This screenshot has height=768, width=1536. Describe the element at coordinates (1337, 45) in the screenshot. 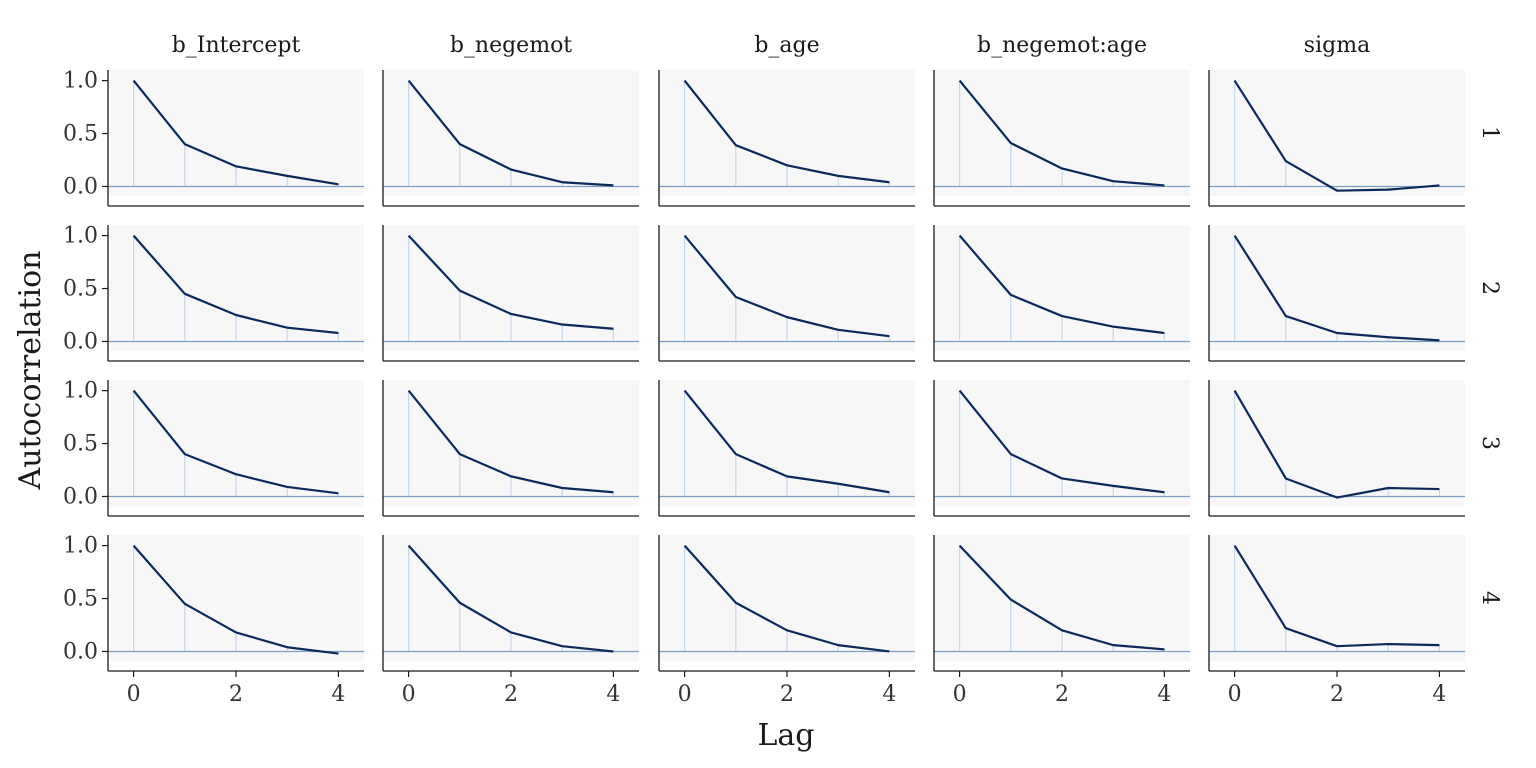

I see `facet-strip-column: sigma` at that location.